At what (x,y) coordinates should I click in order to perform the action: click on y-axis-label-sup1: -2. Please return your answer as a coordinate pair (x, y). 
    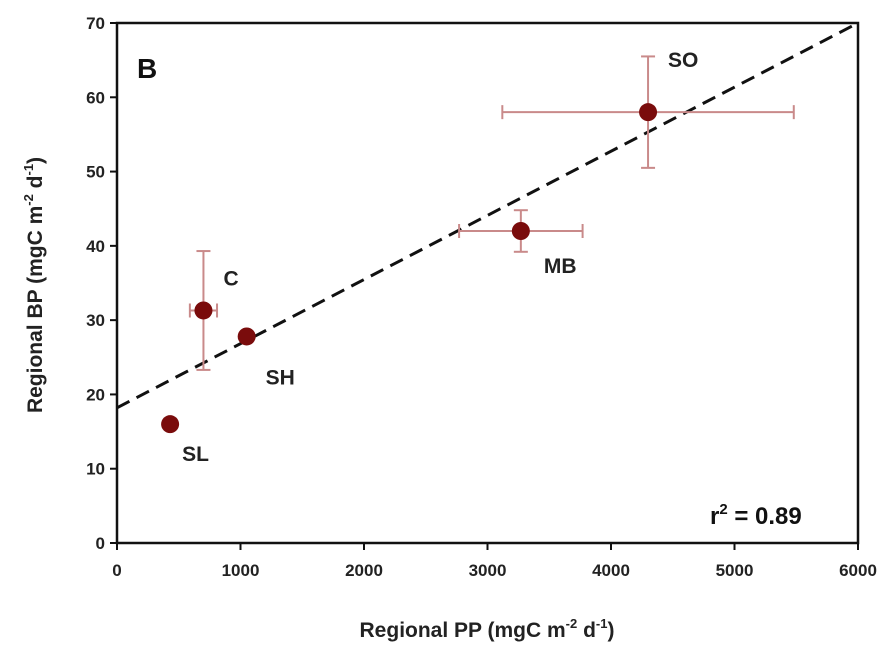
    Looking at the image, I should click on (28, 200).